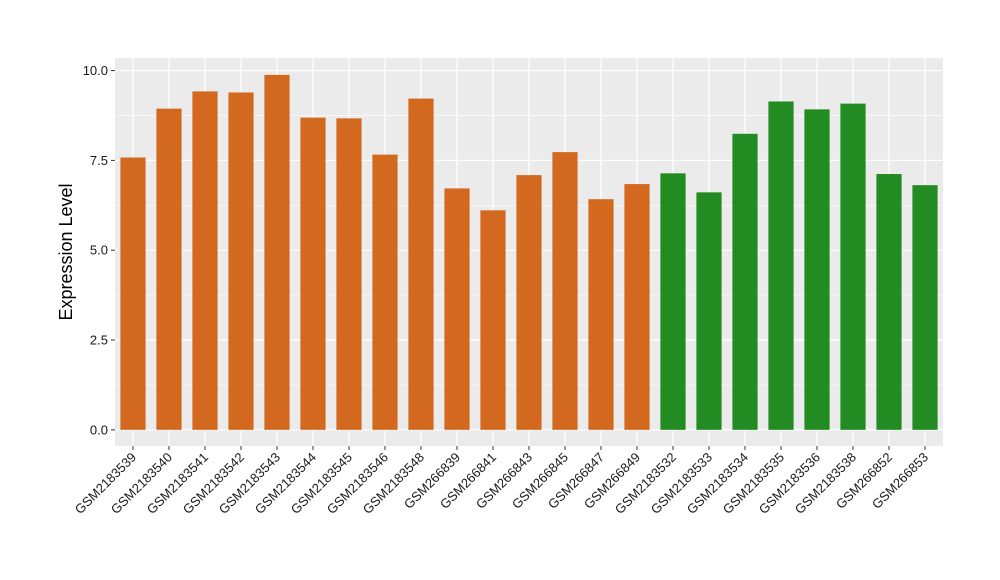  Describe the element at coordinates (457, 309) in the screenshot. I see `bar-gsm266839` at that location.